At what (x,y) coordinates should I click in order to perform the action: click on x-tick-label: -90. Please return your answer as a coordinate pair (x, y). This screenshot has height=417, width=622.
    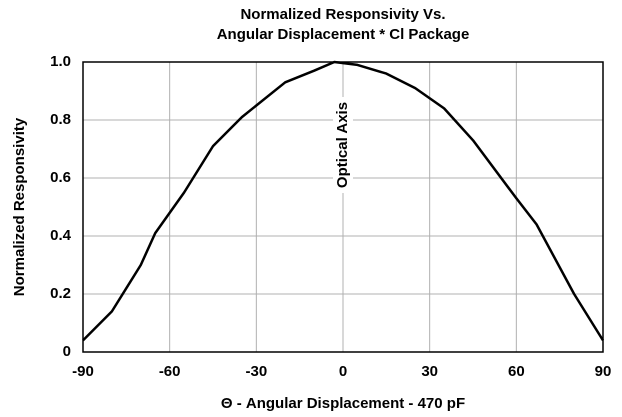
    Looking at the image, I should click on (83, 371).